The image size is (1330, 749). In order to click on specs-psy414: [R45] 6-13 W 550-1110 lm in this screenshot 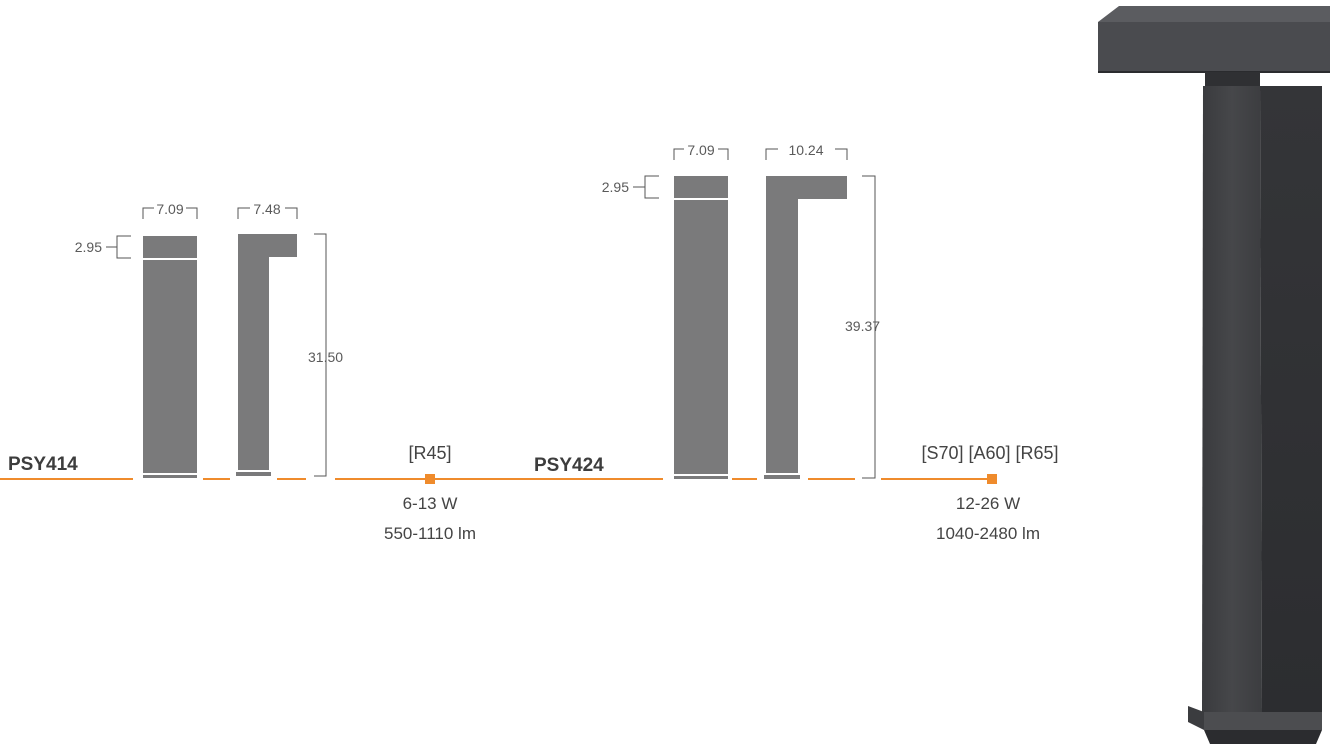, I will do `click(430, 493)`.